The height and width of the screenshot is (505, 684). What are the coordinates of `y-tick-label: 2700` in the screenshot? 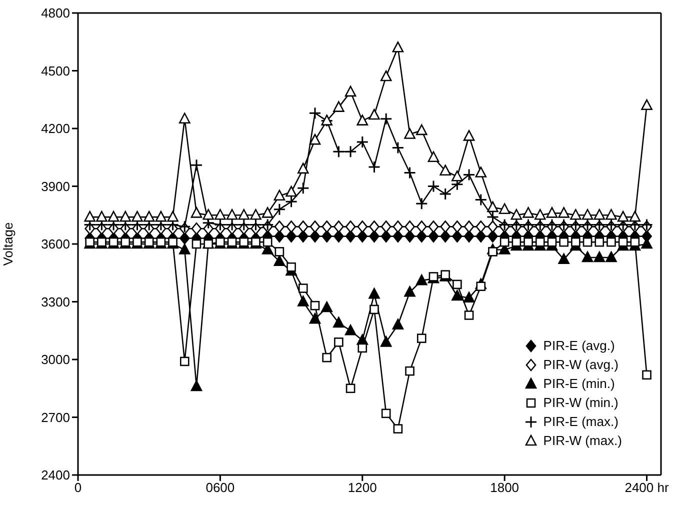 It's located at (55, 417).